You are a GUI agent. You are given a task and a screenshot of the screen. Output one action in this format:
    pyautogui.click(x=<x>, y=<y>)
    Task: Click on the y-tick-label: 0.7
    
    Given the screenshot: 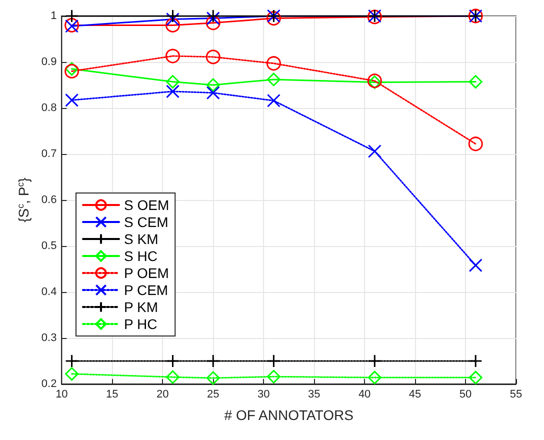 What is the action you would take?
    pyautogui.click(x=49, y=154)
    